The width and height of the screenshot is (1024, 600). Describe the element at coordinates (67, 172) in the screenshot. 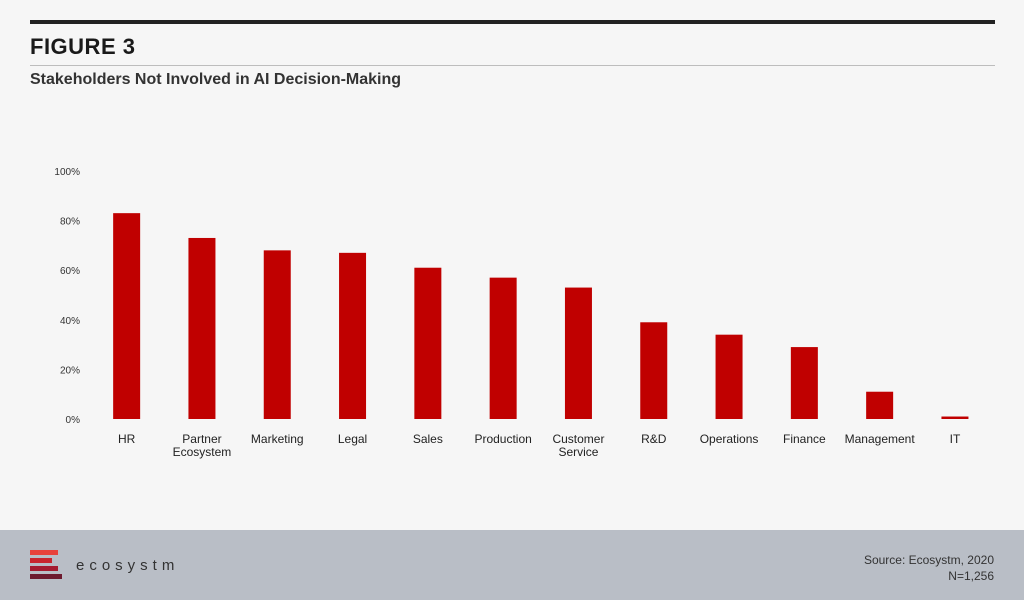

I see `y-tick-label: 100%` at that location.